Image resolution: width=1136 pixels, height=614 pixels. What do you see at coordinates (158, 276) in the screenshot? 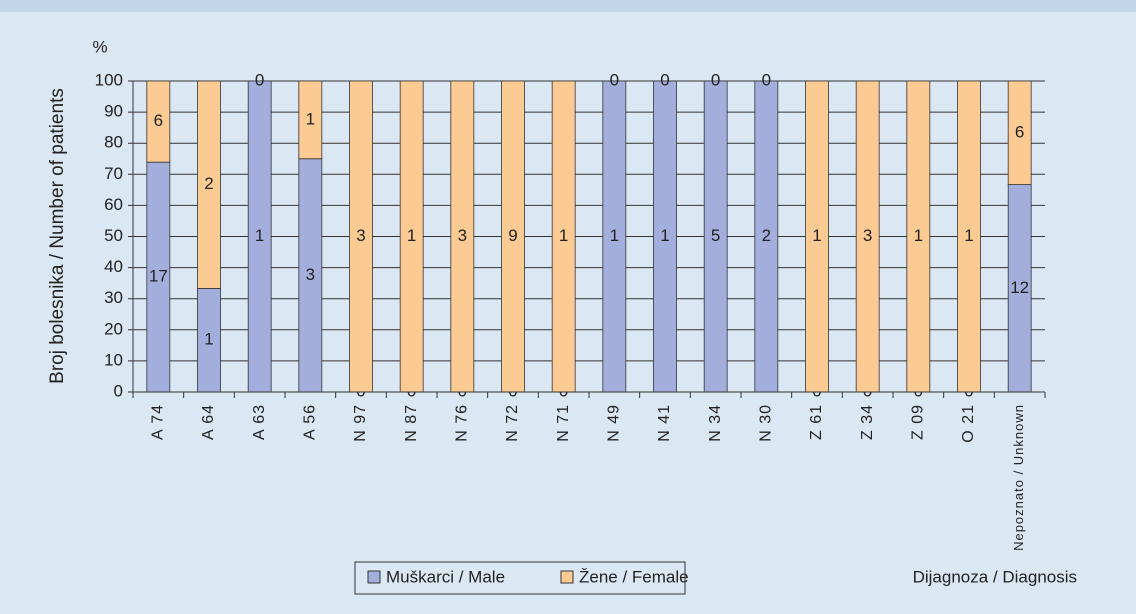
I see `count-label: 17` at bounding box center [158, 276].